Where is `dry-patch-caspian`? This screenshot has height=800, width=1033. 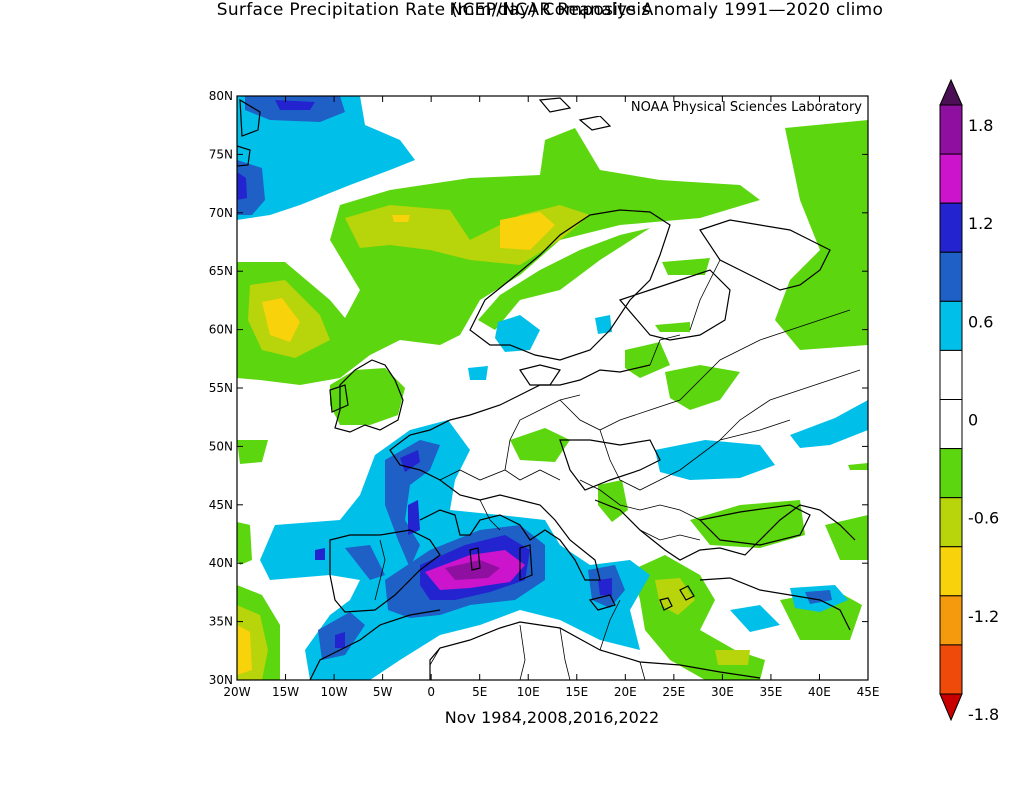 dry-patch-caspian is located at coordinates (858, 466).